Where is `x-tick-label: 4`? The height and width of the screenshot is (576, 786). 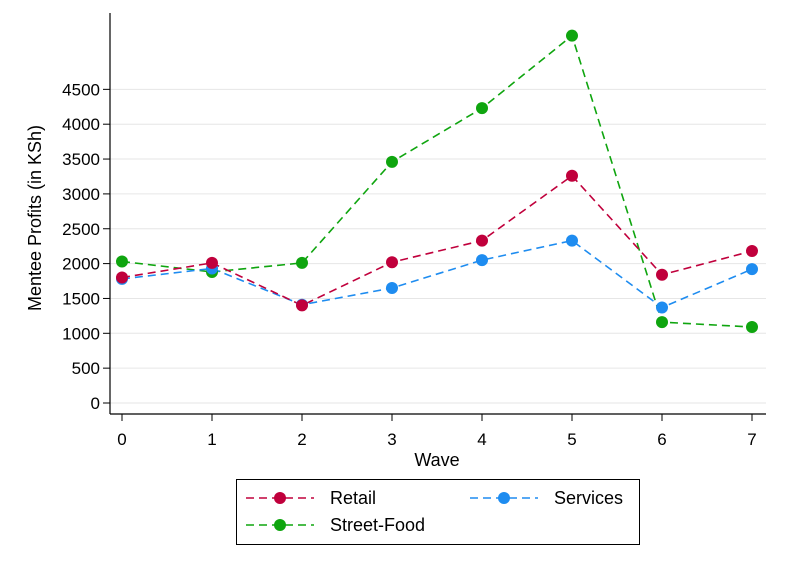
x-tick-label: 4 is located at coordinates (481, 439).